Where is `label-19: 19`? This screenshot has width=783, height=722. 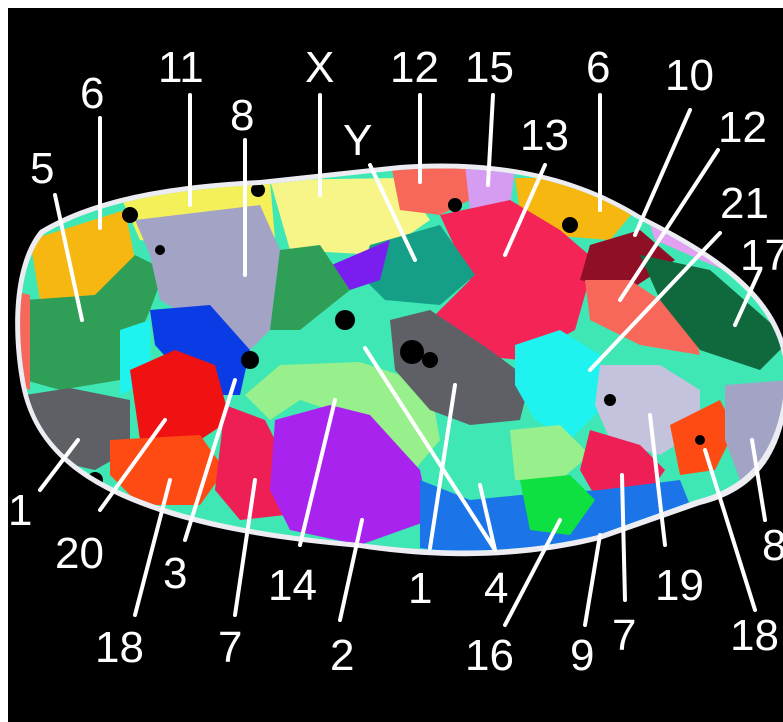
label-19: 19 is located at coordinates (679, 585).